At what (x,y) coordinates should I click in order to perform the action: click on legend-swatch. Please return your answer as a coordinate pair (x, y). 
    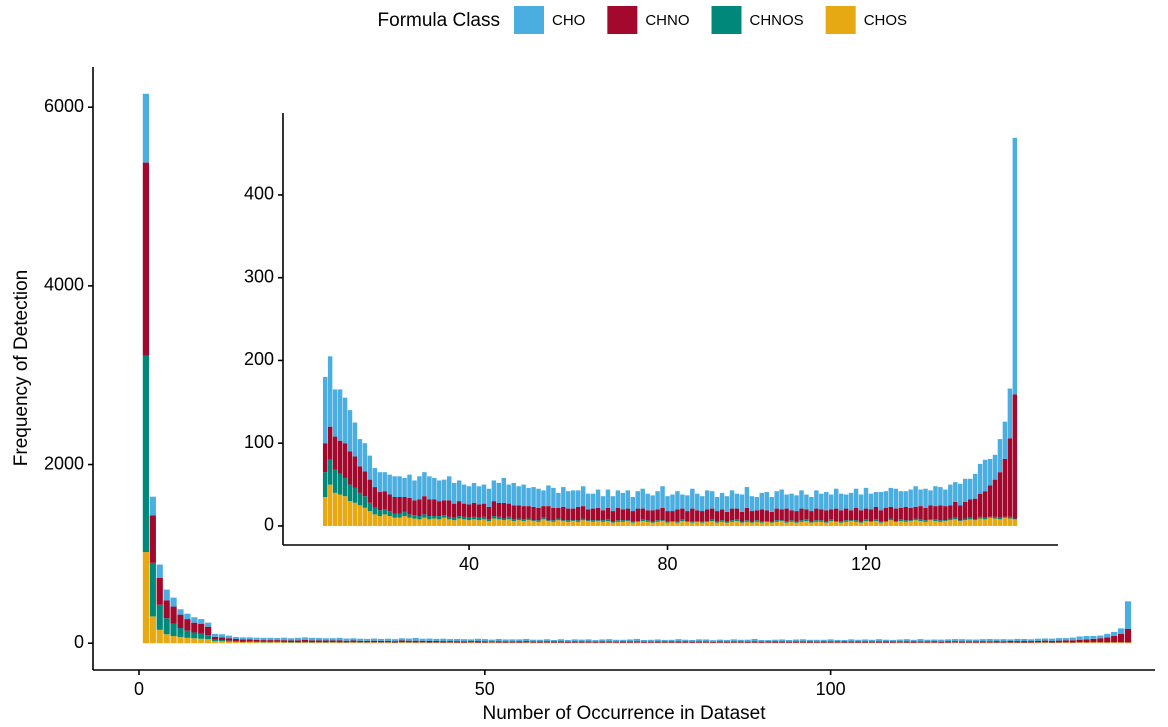
    Looking at the image, I should click on (622, 20).